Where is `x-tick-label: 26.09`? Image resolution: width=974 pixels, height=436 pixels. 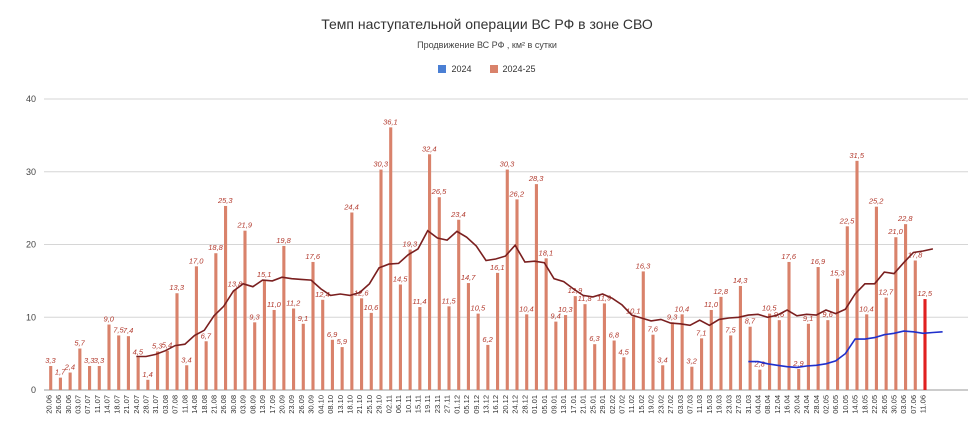 x-tick-label: 26.09 is located at coordinates (301, 404).